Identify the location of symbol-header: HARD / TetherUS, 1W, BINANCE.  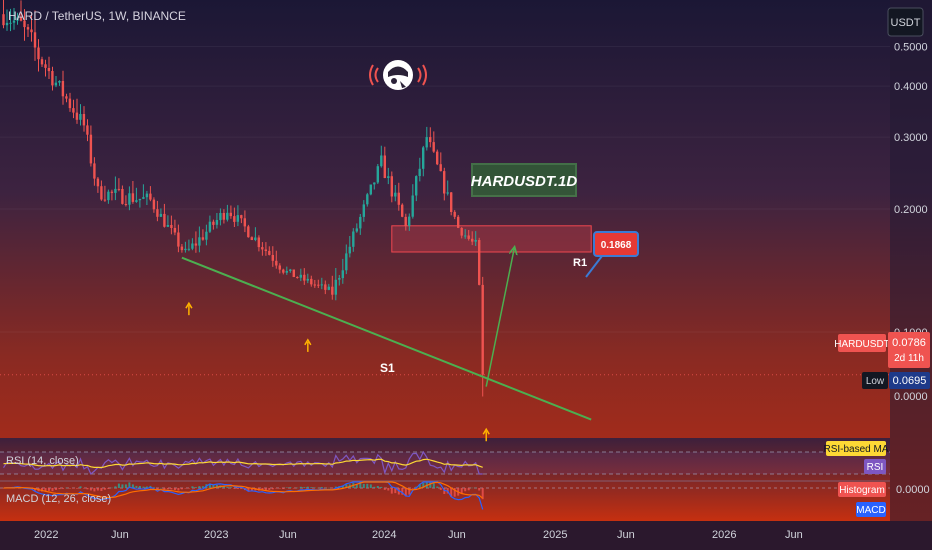
(97, 16).